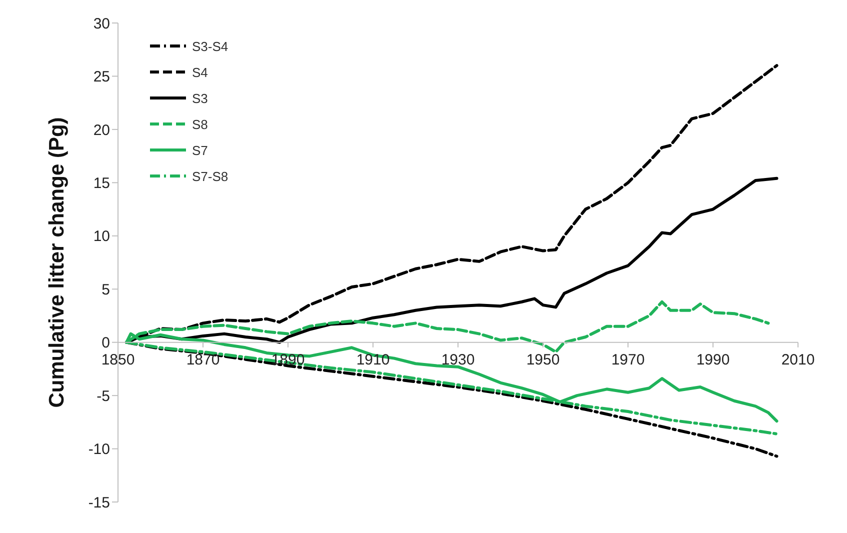 This screenshot has width=847, height=533. I want to click on y-tick-label: -5, so click(103, 396).